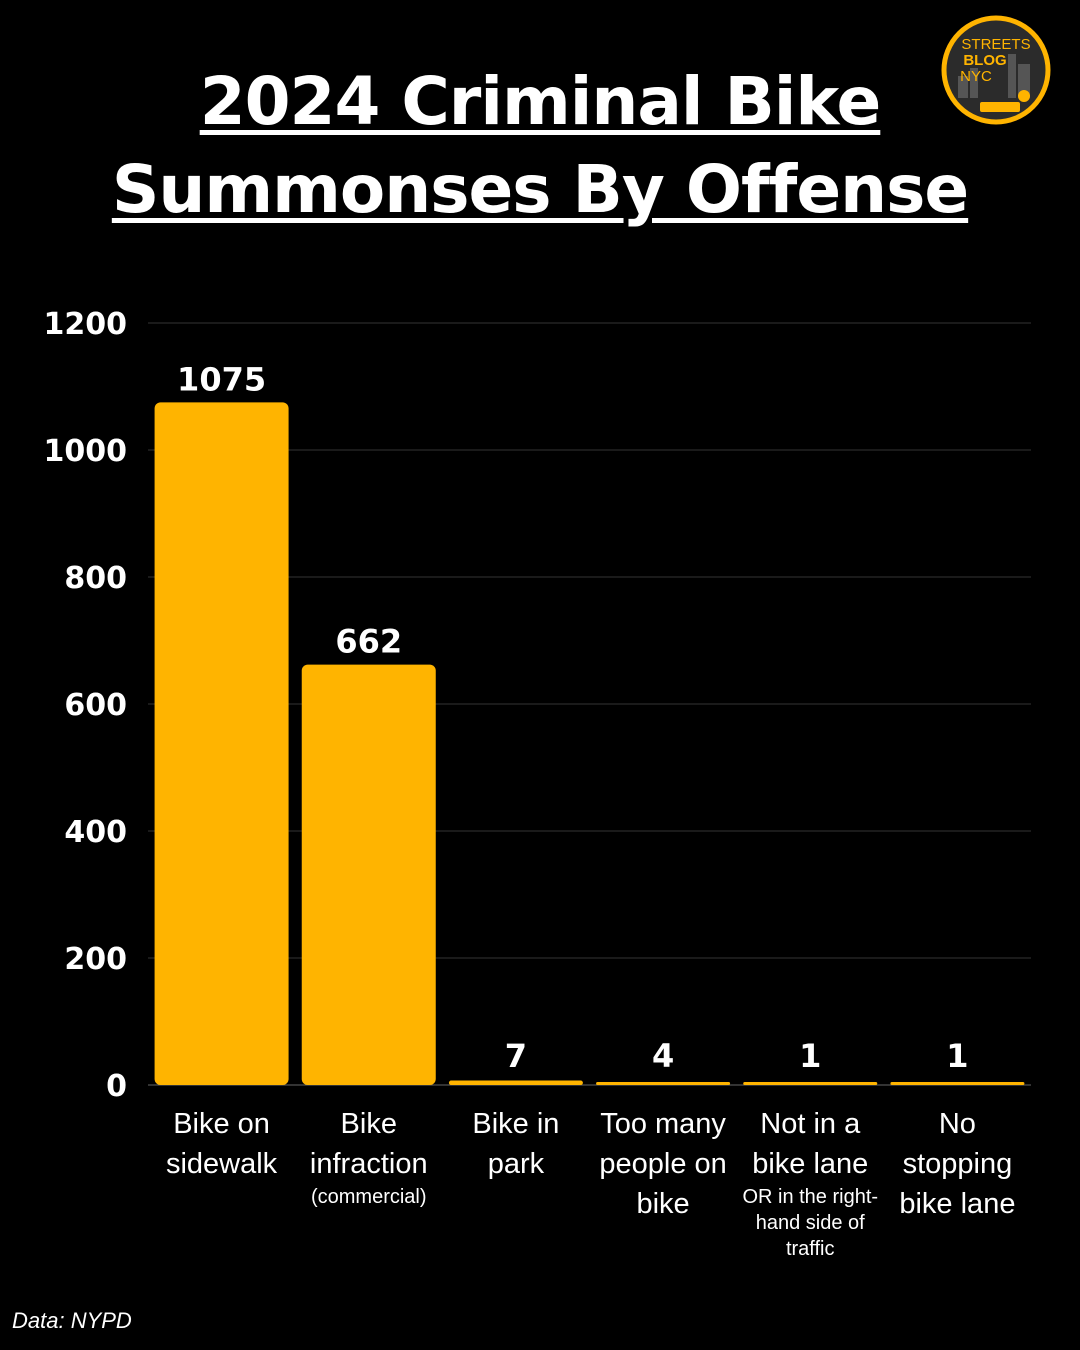 The width and height of the screenshot is (1080, 1350). I want to click on category-name: No stopping bike lane, so click(957, 1164).